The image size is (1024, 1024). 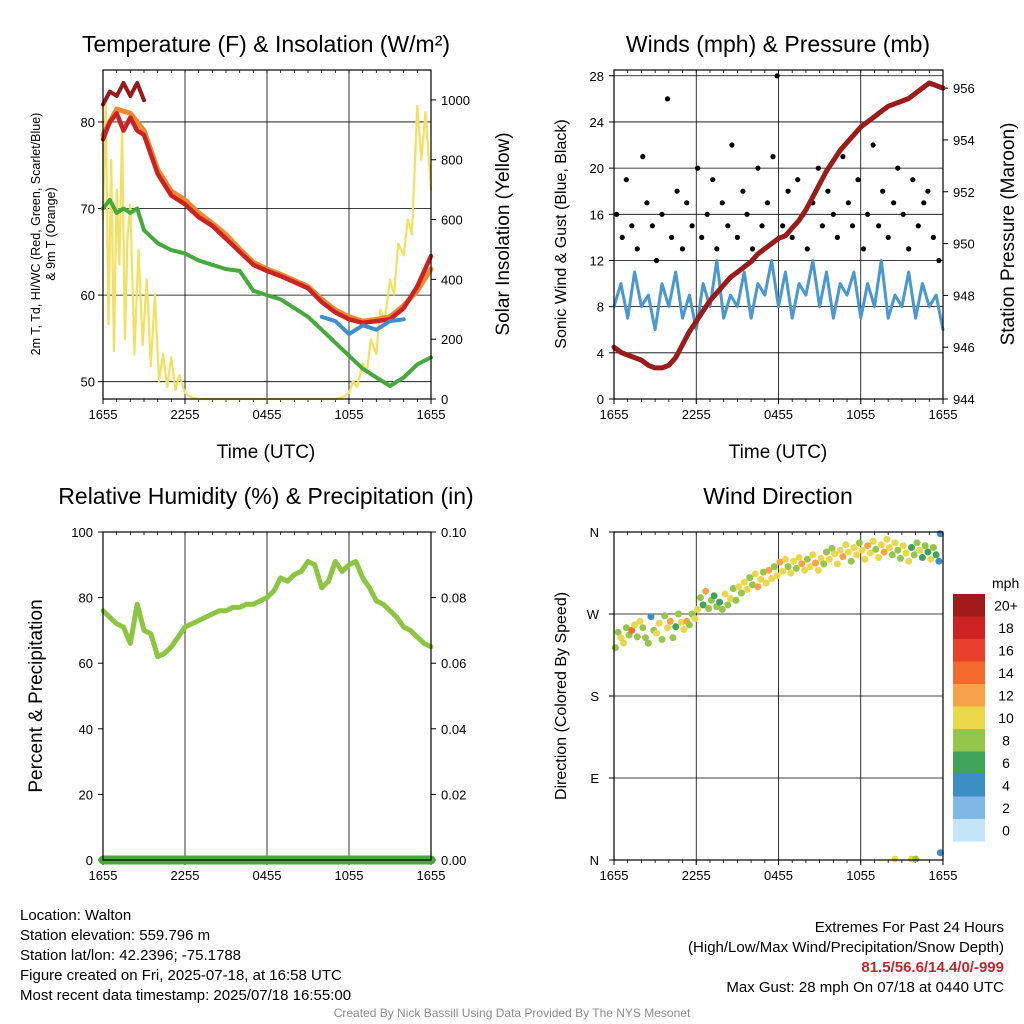 What do you see at coordinates (115, 935) in the screenshot?
I see `station-elevation: Station elevation: 559.796 m` at bounding box center [115, 935].